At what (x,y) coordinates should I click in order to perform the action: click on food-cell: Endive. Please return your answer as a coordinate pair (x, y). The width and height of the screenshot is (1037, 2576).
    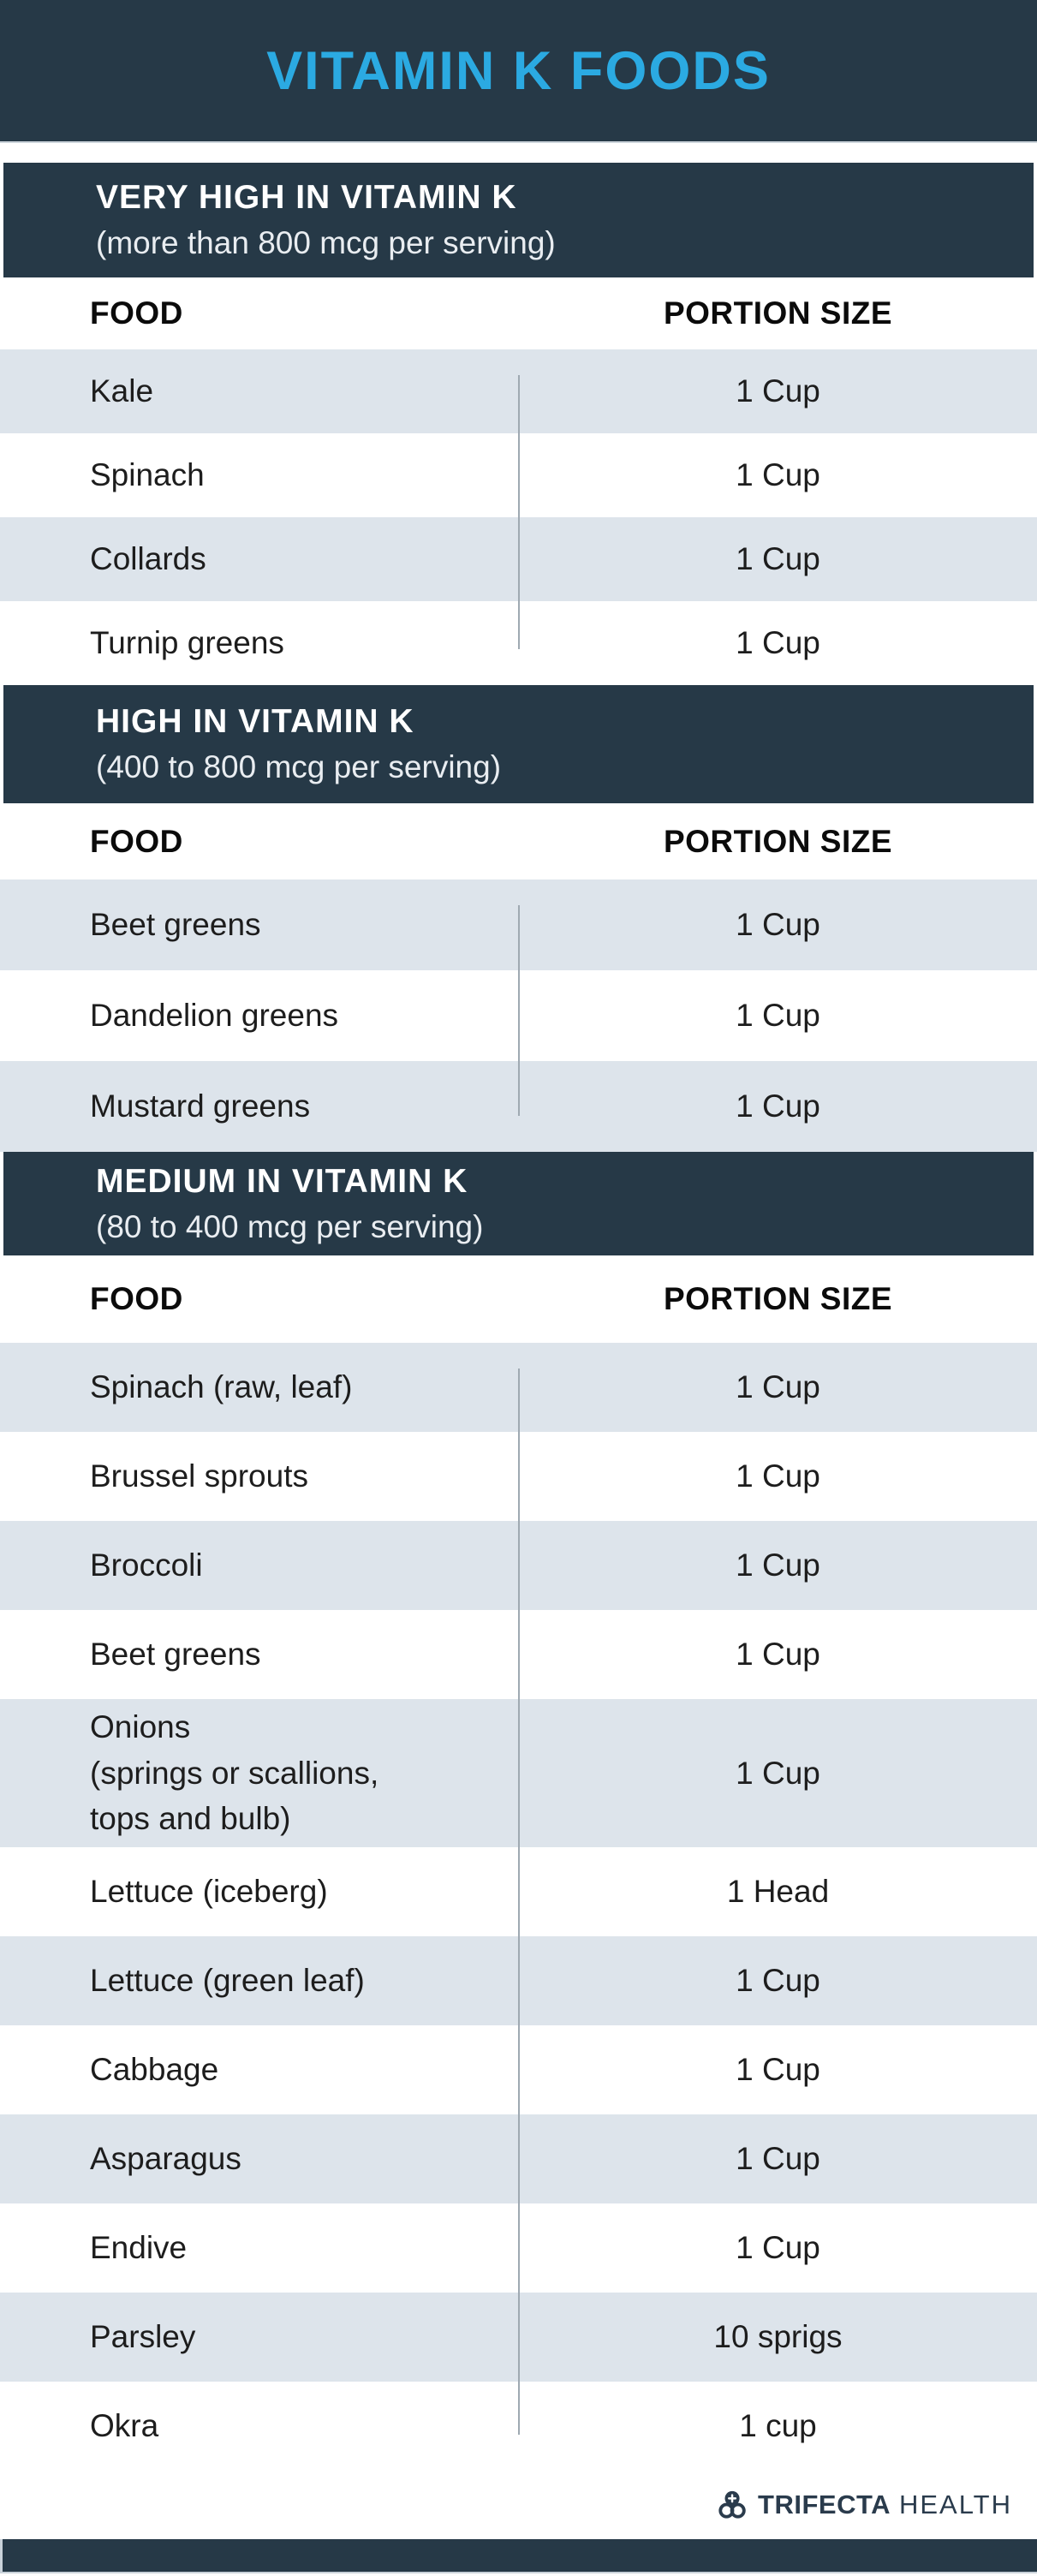
    Looking at the image, I should click on (139, 2248).